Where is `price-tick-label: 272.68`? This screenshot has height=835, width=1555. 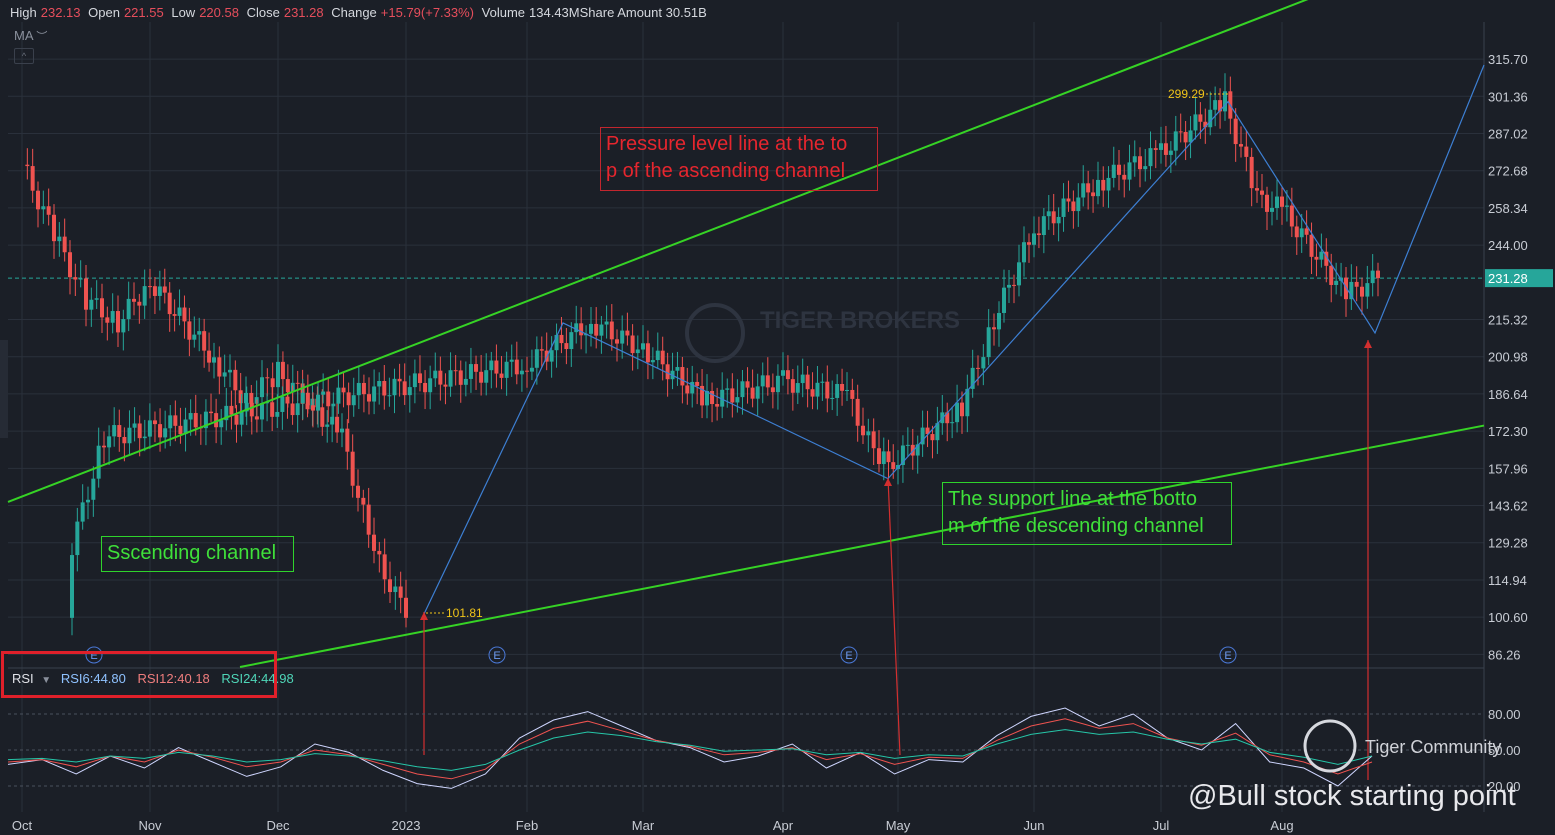
price-tick-label: 272.68 is located at coordinates (1508, 171).